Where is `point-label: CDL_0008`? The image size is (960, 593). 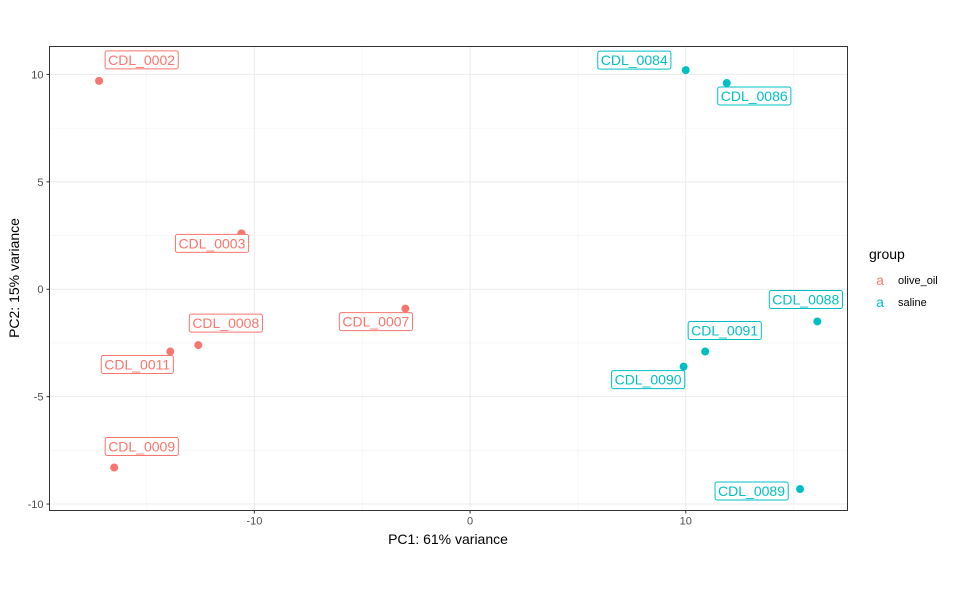
point-label: CDL_0008 is located at coordinates (225, 323).